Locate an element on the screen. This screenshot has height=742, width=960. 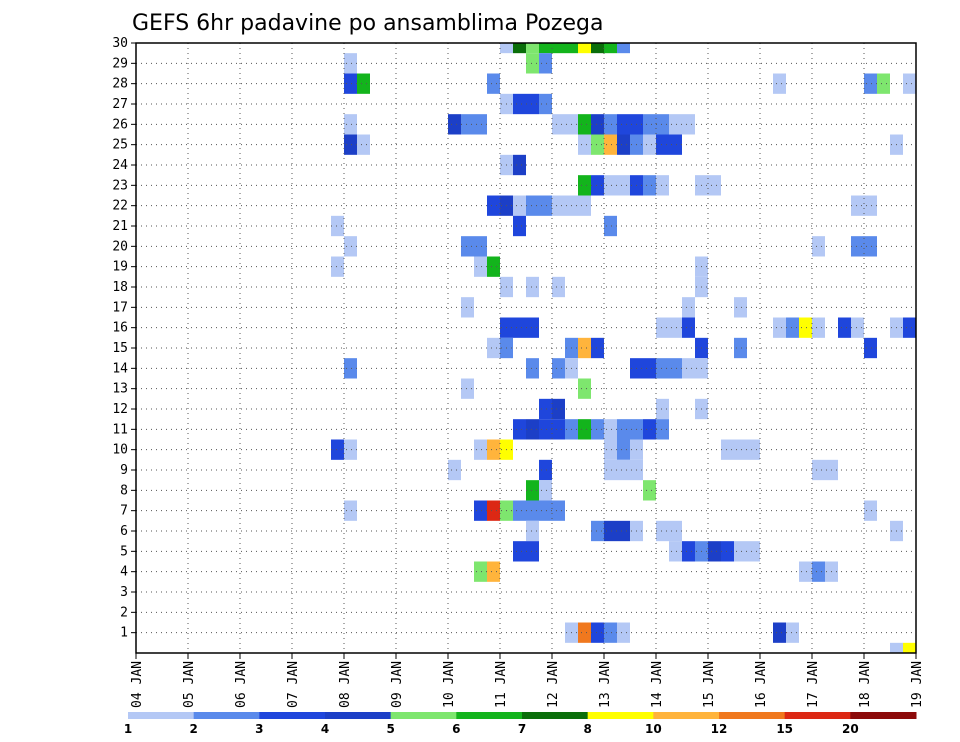
colorbar-label: 7 is located at coordinates (522, 729).